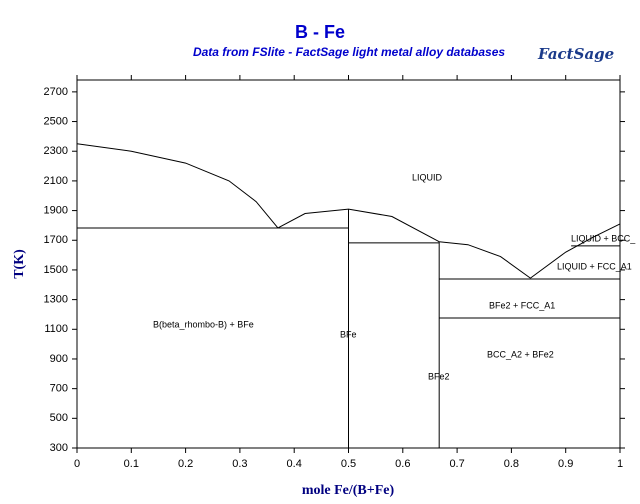 The image size is (640, 504). I want to click on y-tick-label: 2700, so click(56, 92).